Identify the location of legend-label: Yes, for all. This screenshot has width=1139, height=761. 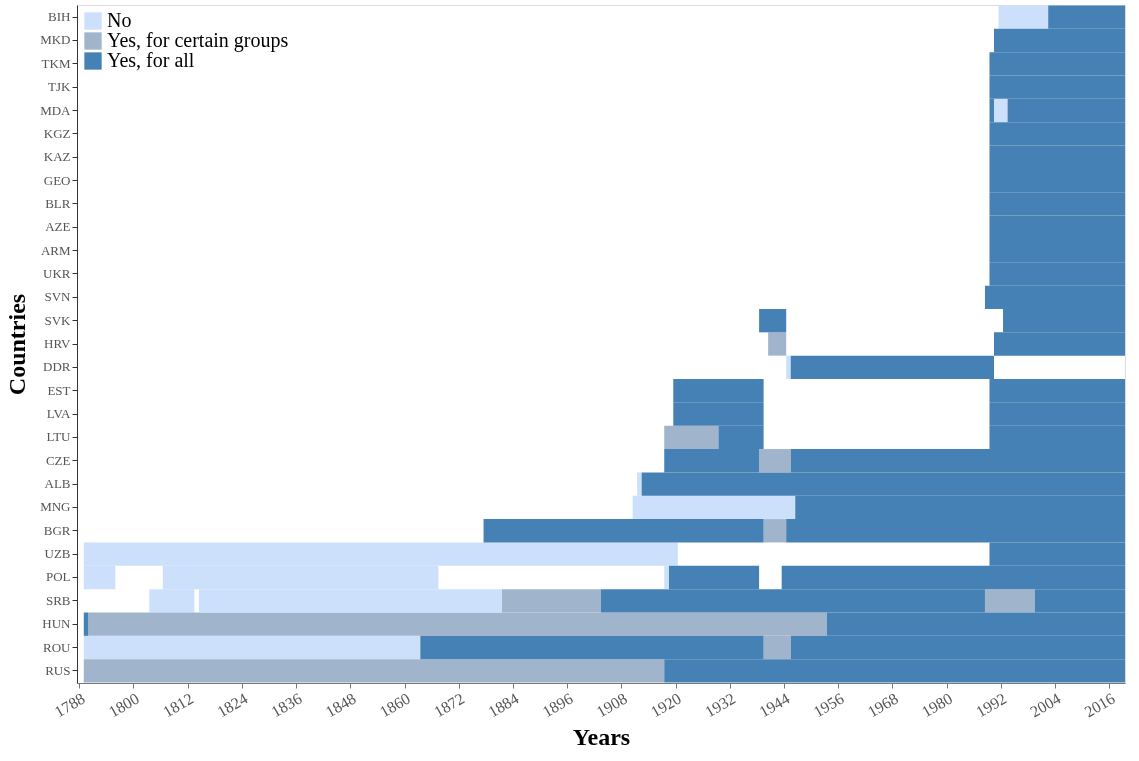
(151, 60).